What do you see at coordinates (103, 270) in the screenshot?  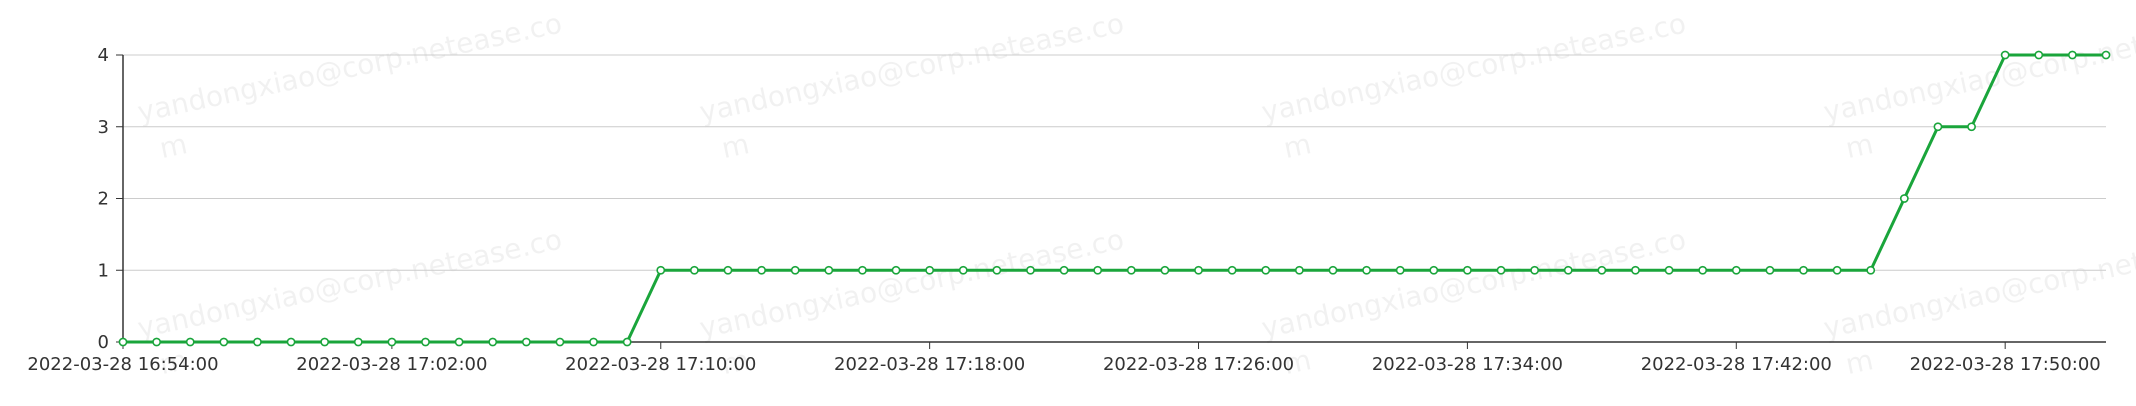 I see `y-tick-label: 1` at bounding box center [103, 270].